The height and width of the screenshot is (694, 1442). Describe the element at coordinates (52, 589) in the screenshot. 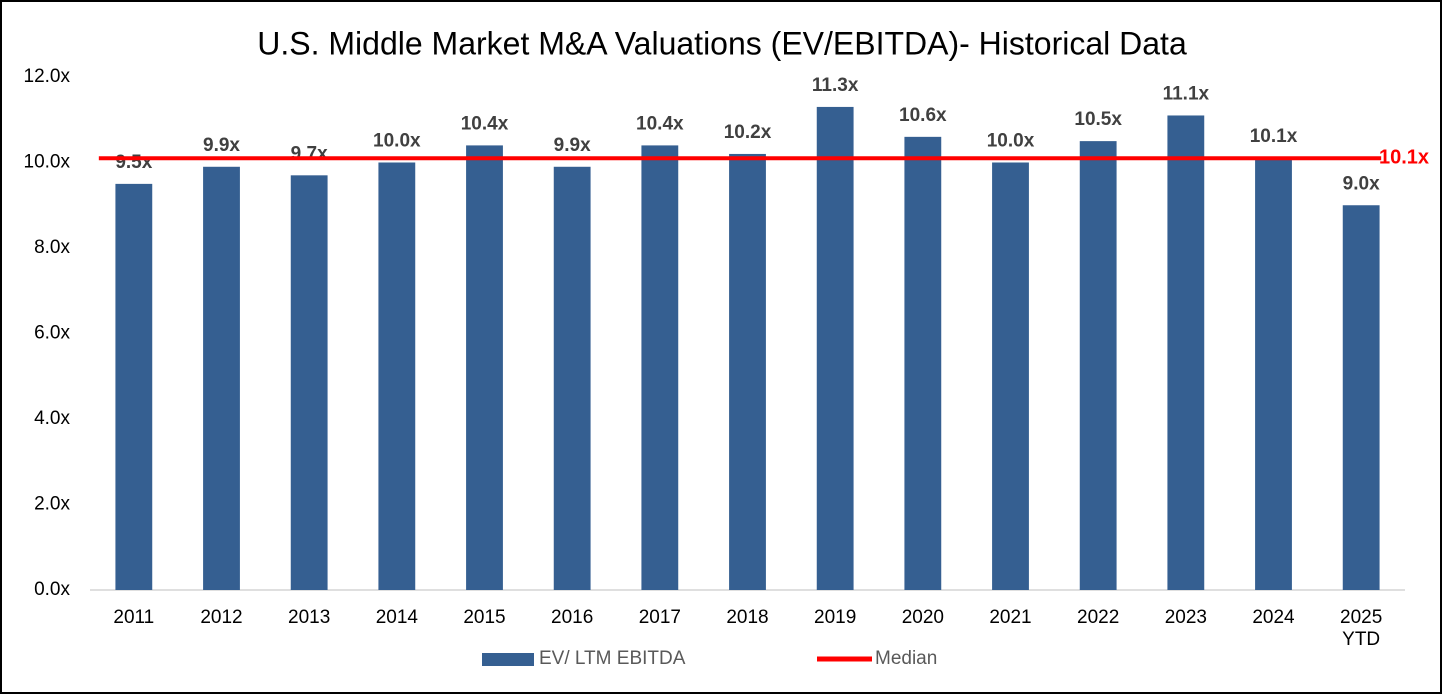

I see `y-tick-label: 0.0x` at that location.